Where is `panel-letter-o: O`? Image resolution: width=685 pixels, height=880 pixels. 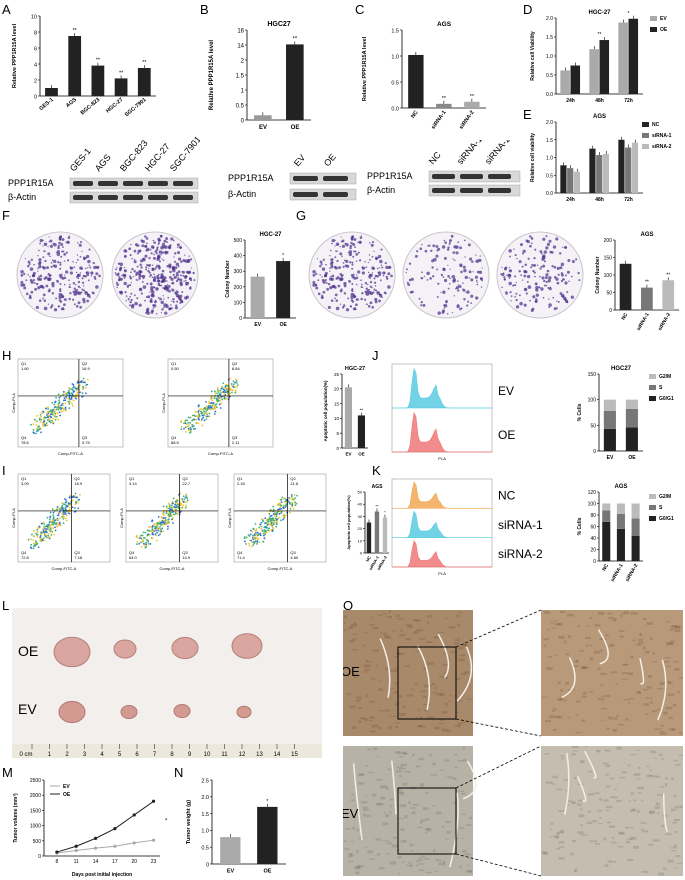
panel-letter-o: O is located at coordinates (348, 605).